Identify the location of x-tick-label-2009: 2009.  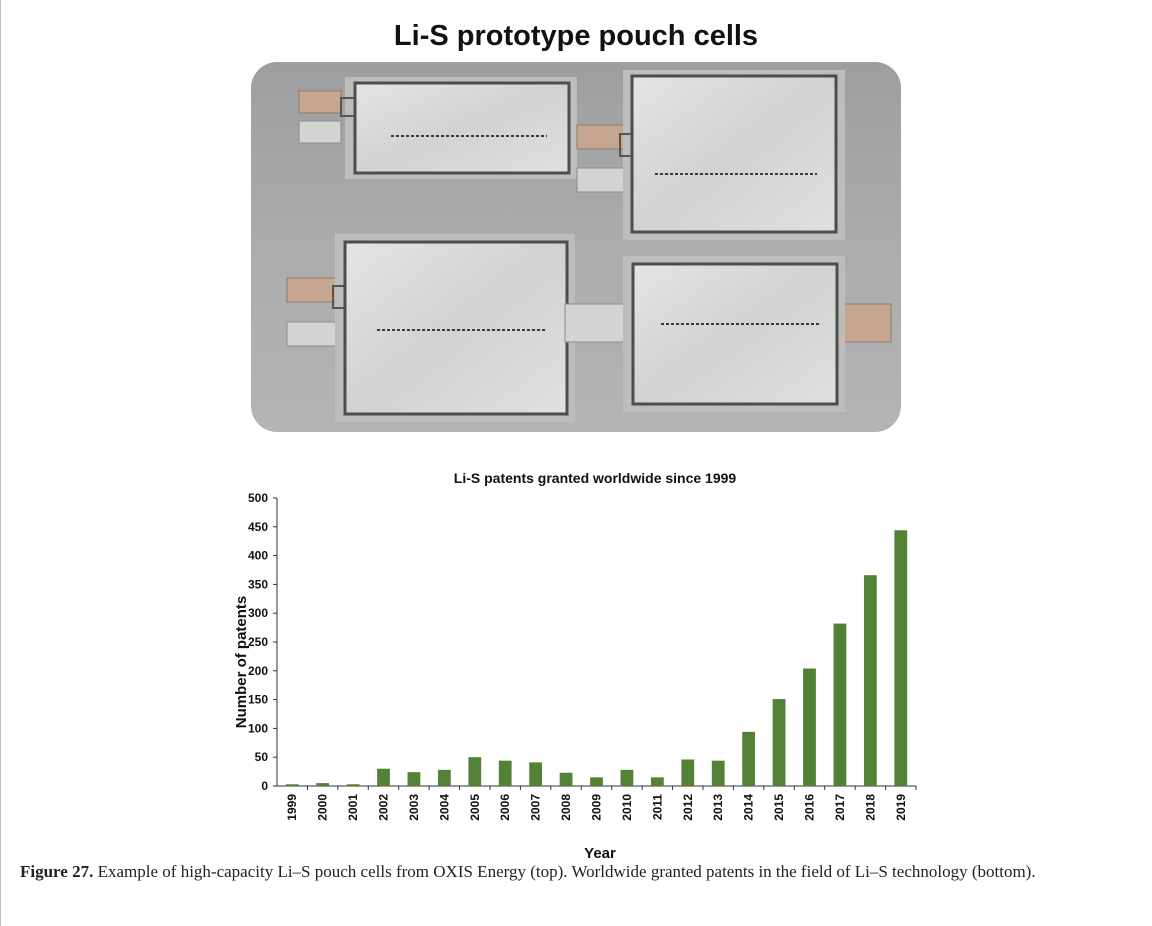
(597, 807).